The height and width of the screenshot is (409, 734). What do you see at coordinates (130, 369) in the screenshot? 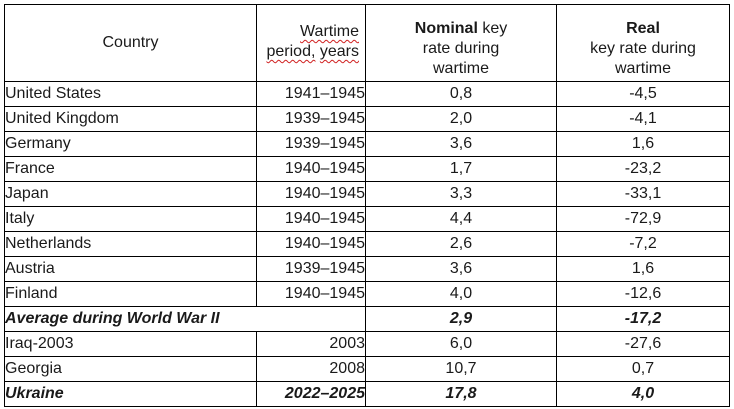
I see `cell-country: Georgia` at bounding box center [130, 369].